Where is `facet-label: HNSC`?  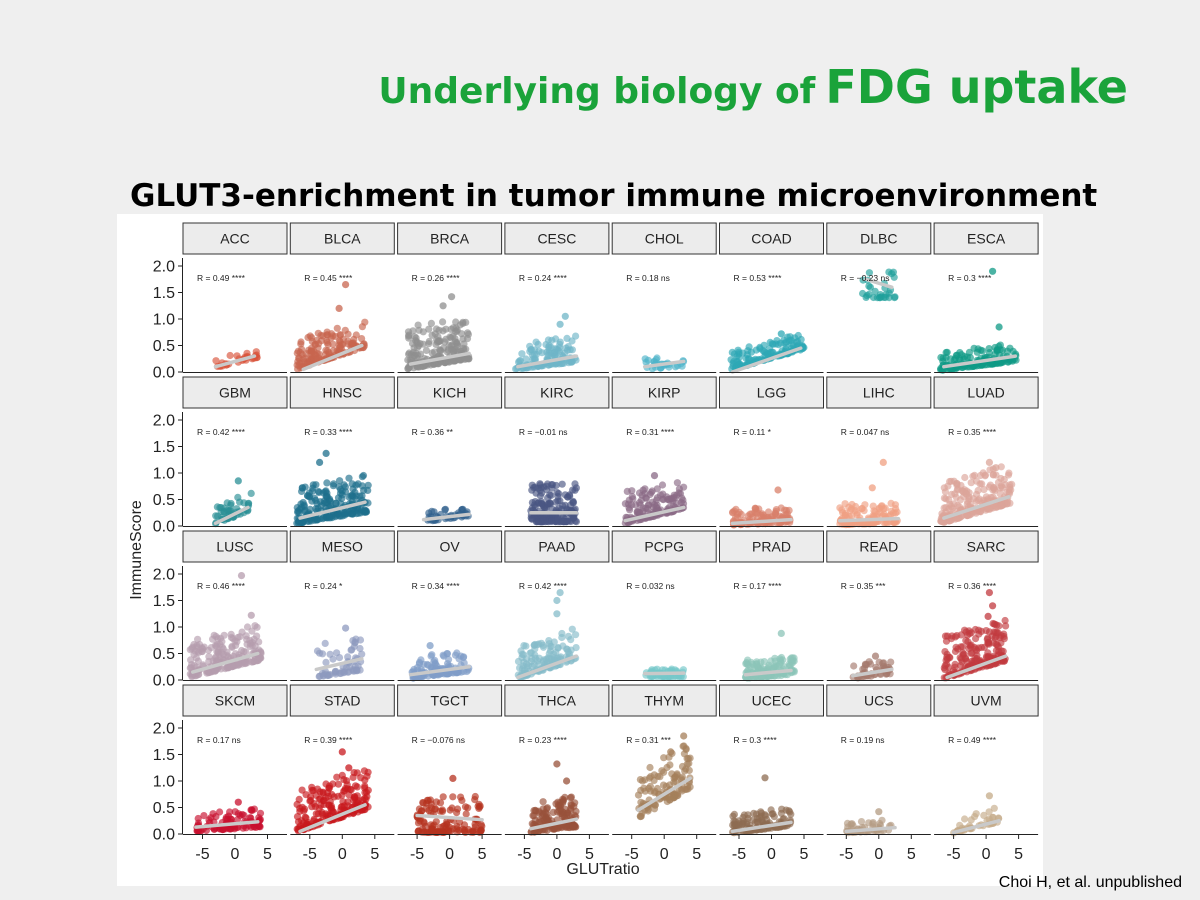 facet-label: HNSC is located at coordinates (342, 393).